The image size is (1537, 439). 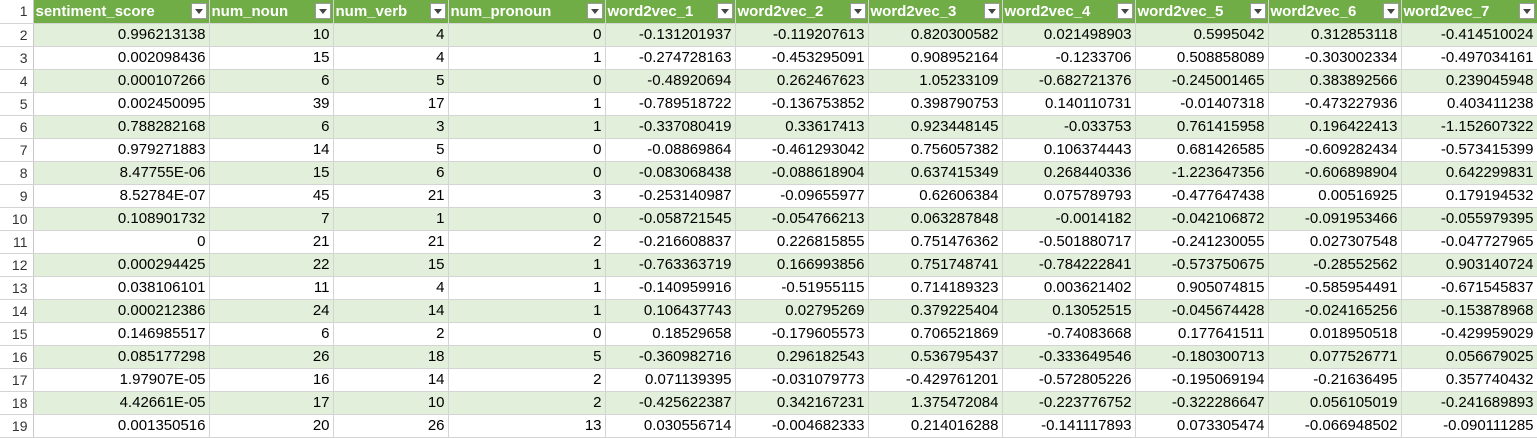 I want to click on table-cell: -0.337080419, so click(x=670, y=127).